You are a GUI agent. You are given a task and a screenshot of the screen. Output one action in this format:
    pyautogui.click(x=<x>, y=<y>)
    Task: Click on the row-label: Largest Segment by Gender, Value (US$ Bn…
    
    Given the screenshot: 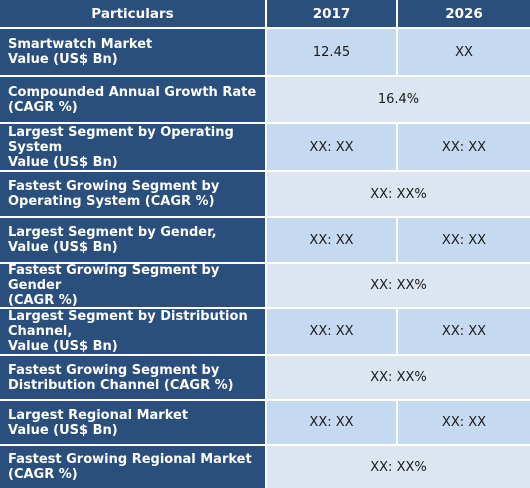 What is the action you would take?
    pyautogui.click(x=132, y=240)
    